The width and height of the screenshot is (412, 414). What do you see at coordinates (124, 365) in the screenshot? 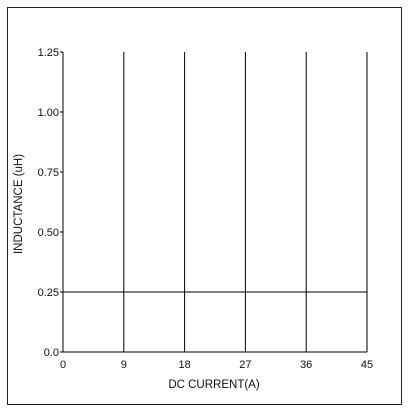
I see `x-tick-label-9: 9` at bounding box center [124, 365].